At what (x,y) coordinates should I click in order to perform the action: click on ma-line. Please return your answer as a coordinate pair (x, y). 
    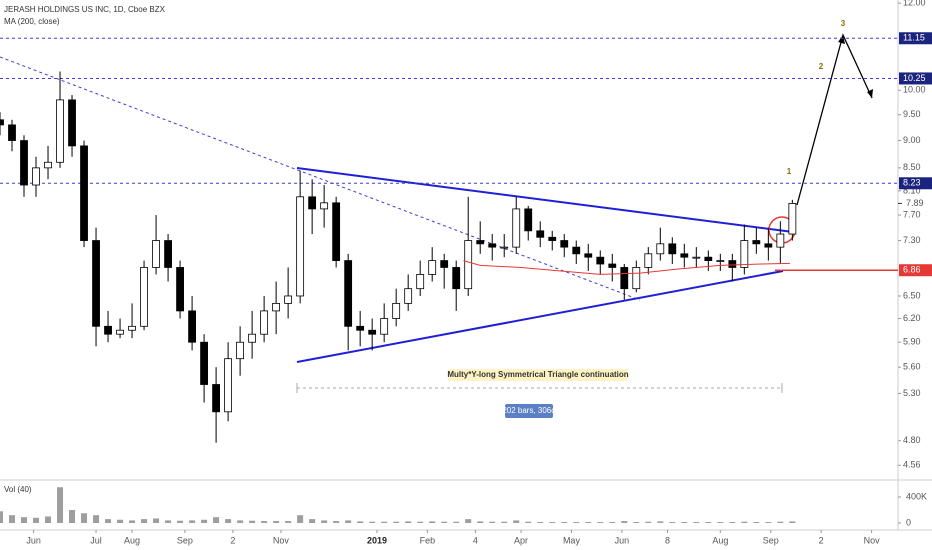
    Looking at the image, I should click on (626, 267).